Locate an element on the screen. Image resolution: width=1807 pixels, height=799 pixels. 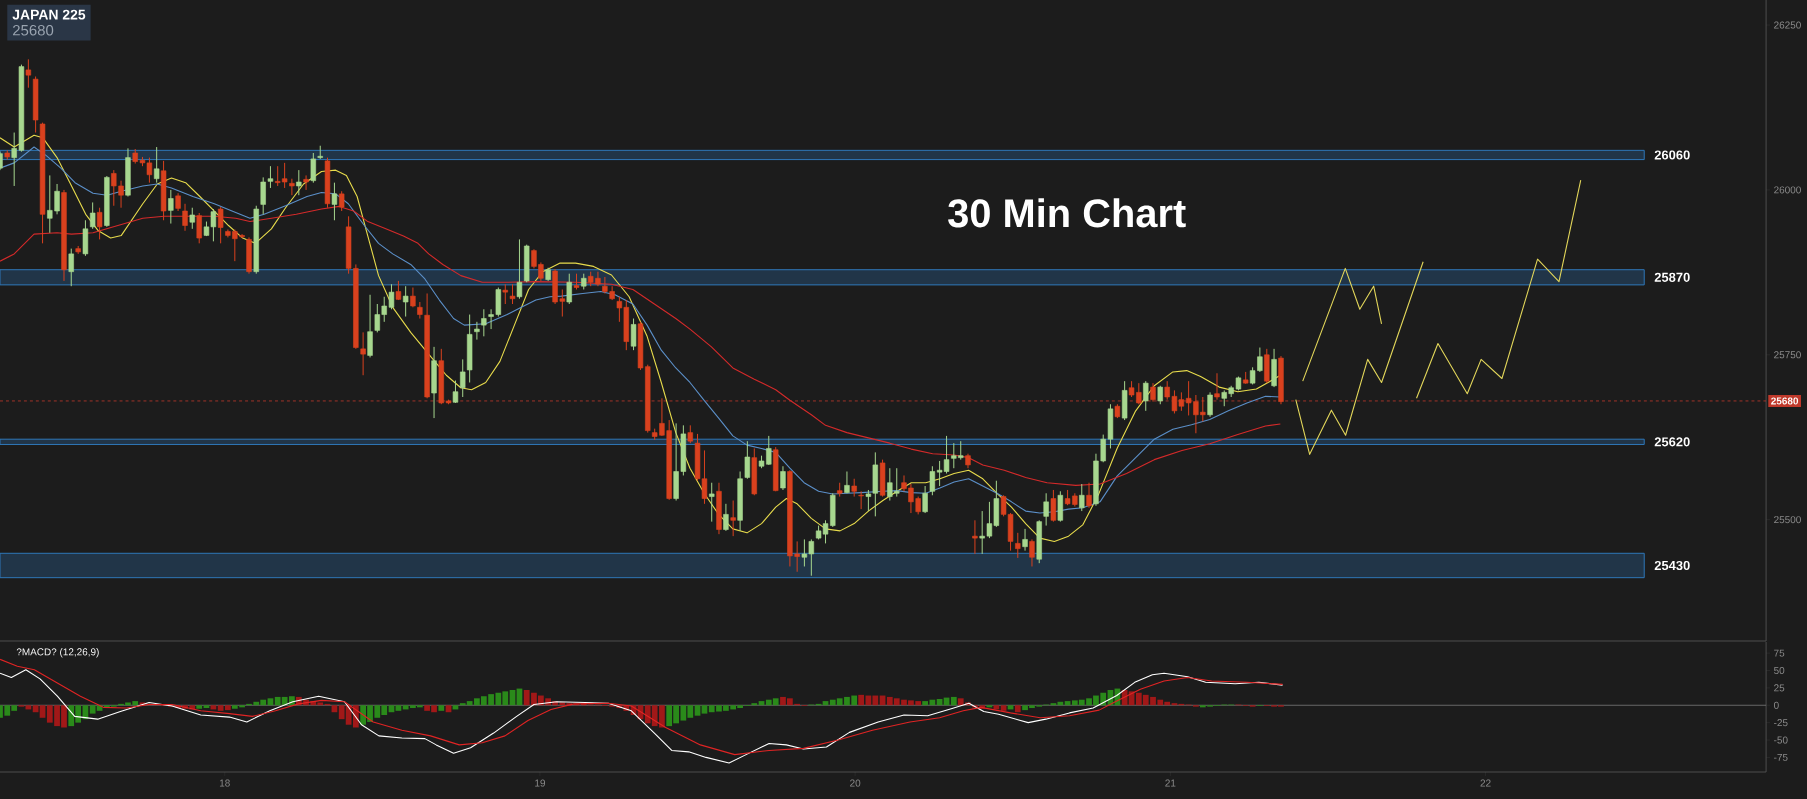
y-tick-label: 25 is located at coordinates (1779, 688).